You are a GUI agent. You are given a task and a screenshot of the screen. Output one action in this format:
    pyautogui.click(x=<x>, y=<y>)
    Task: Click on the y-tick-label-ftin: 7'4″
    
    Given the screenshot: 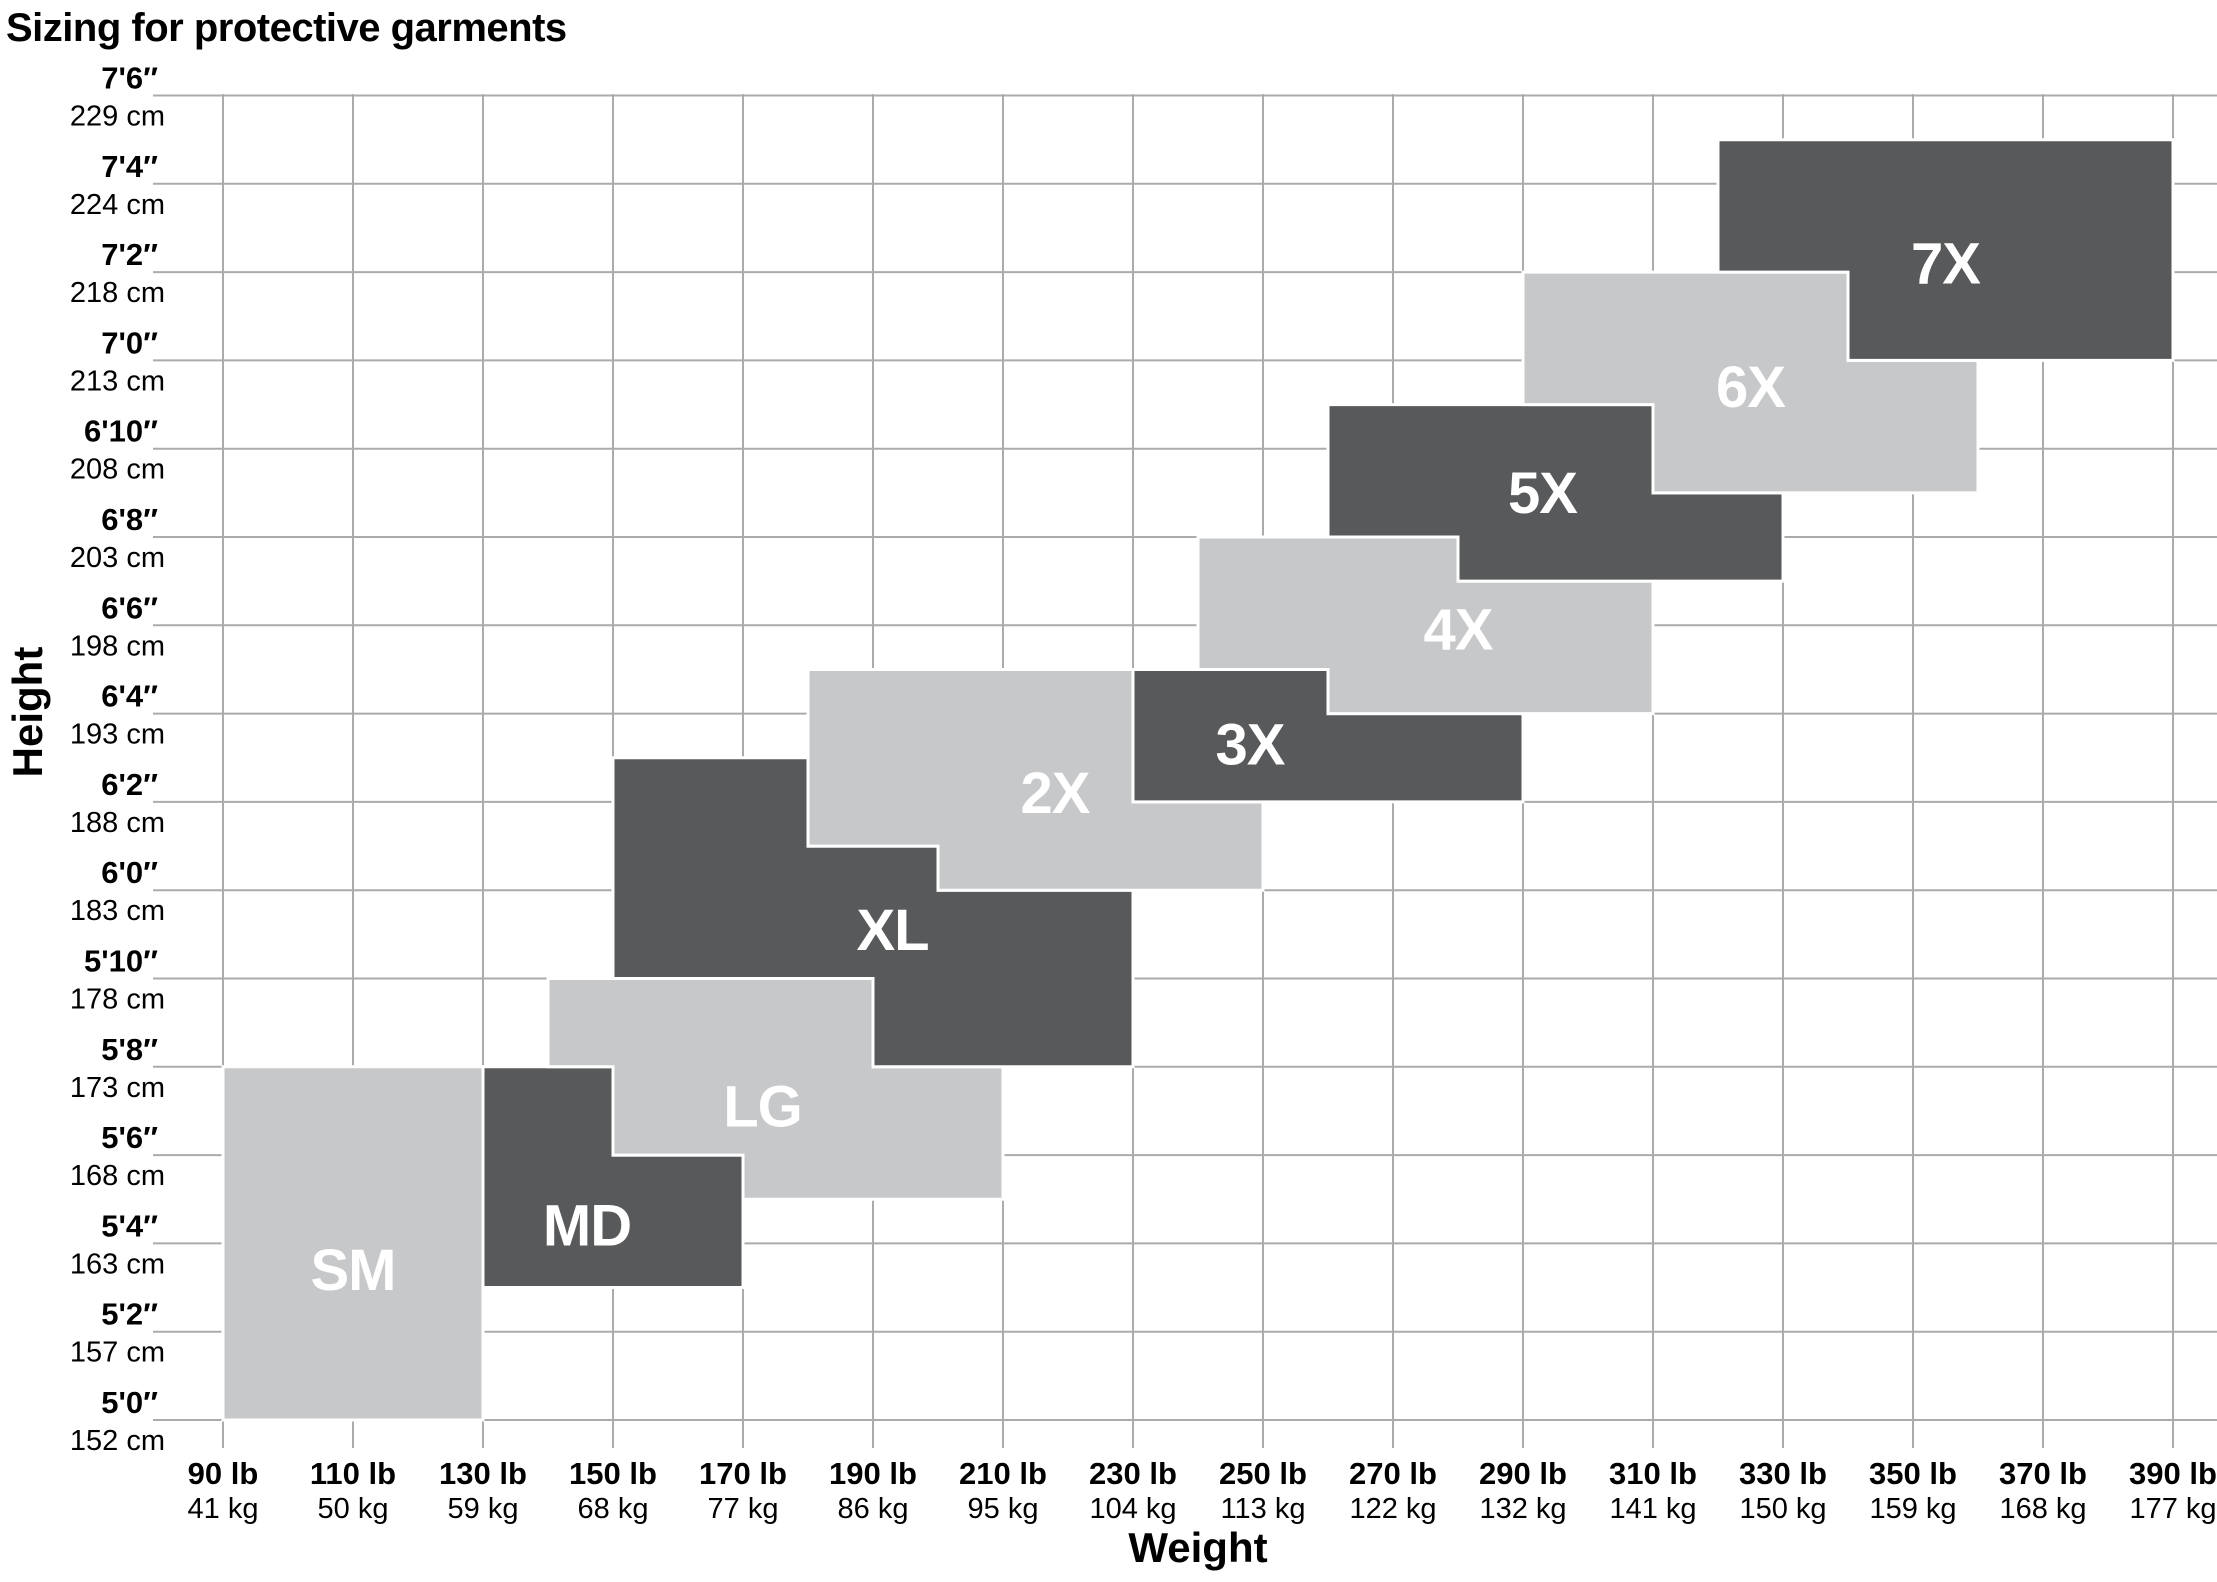 What is the action you would take?
    pyautogui.click(x=129, y=166)
    